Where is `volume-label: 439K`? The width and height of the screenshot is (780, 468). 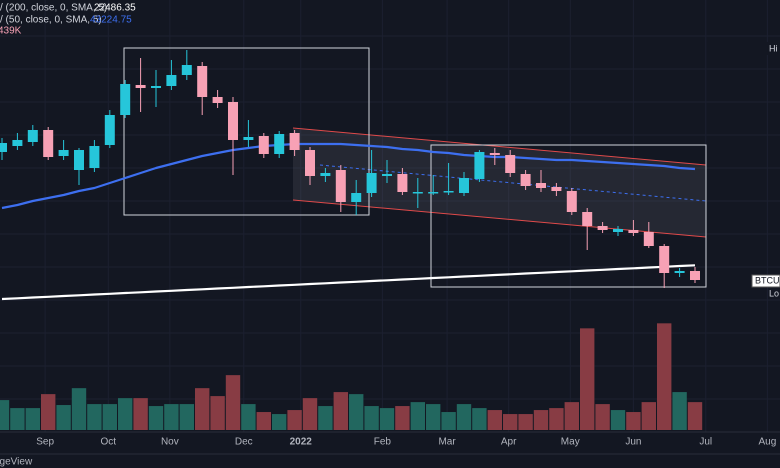 volume-label: 439K is located at coordinates (11, 31).